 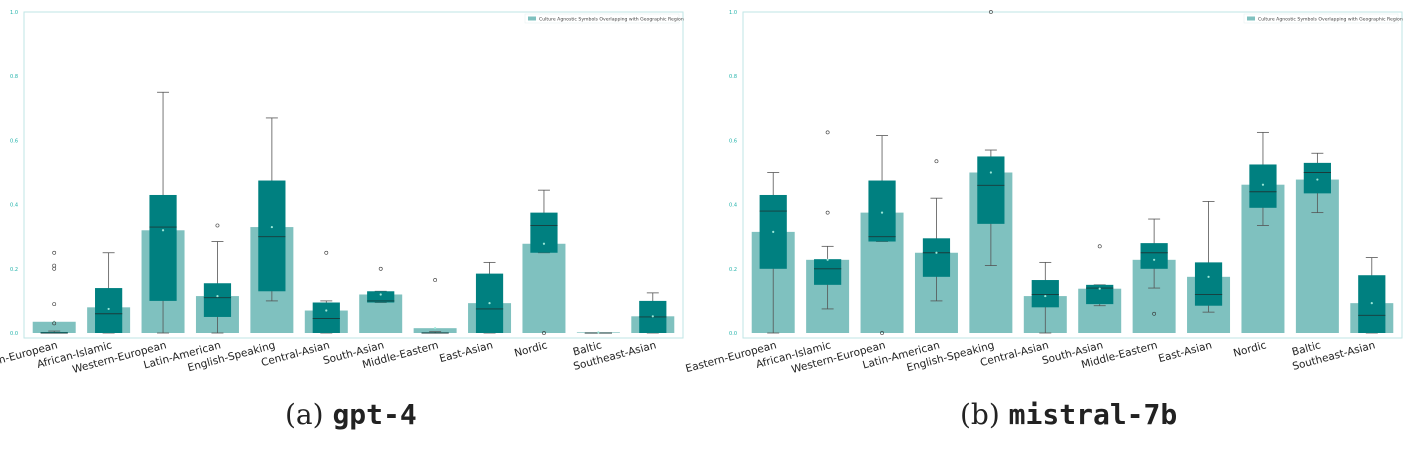 What do you see at coordinates (984, 414) in the screenshot?
I see `caption-b-prefix: (b)` at bounding box center [984, 414].